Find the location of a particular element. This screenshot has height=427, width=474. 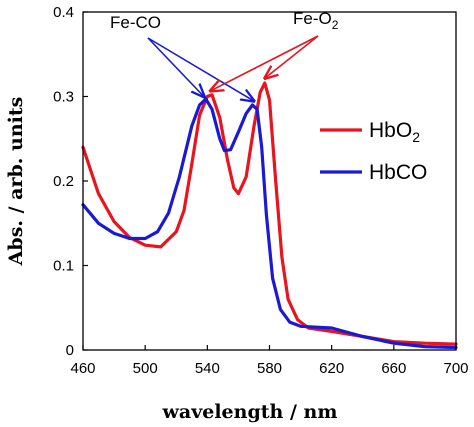

y-tick-label: 0.3 is located at coordinates (63, 97).